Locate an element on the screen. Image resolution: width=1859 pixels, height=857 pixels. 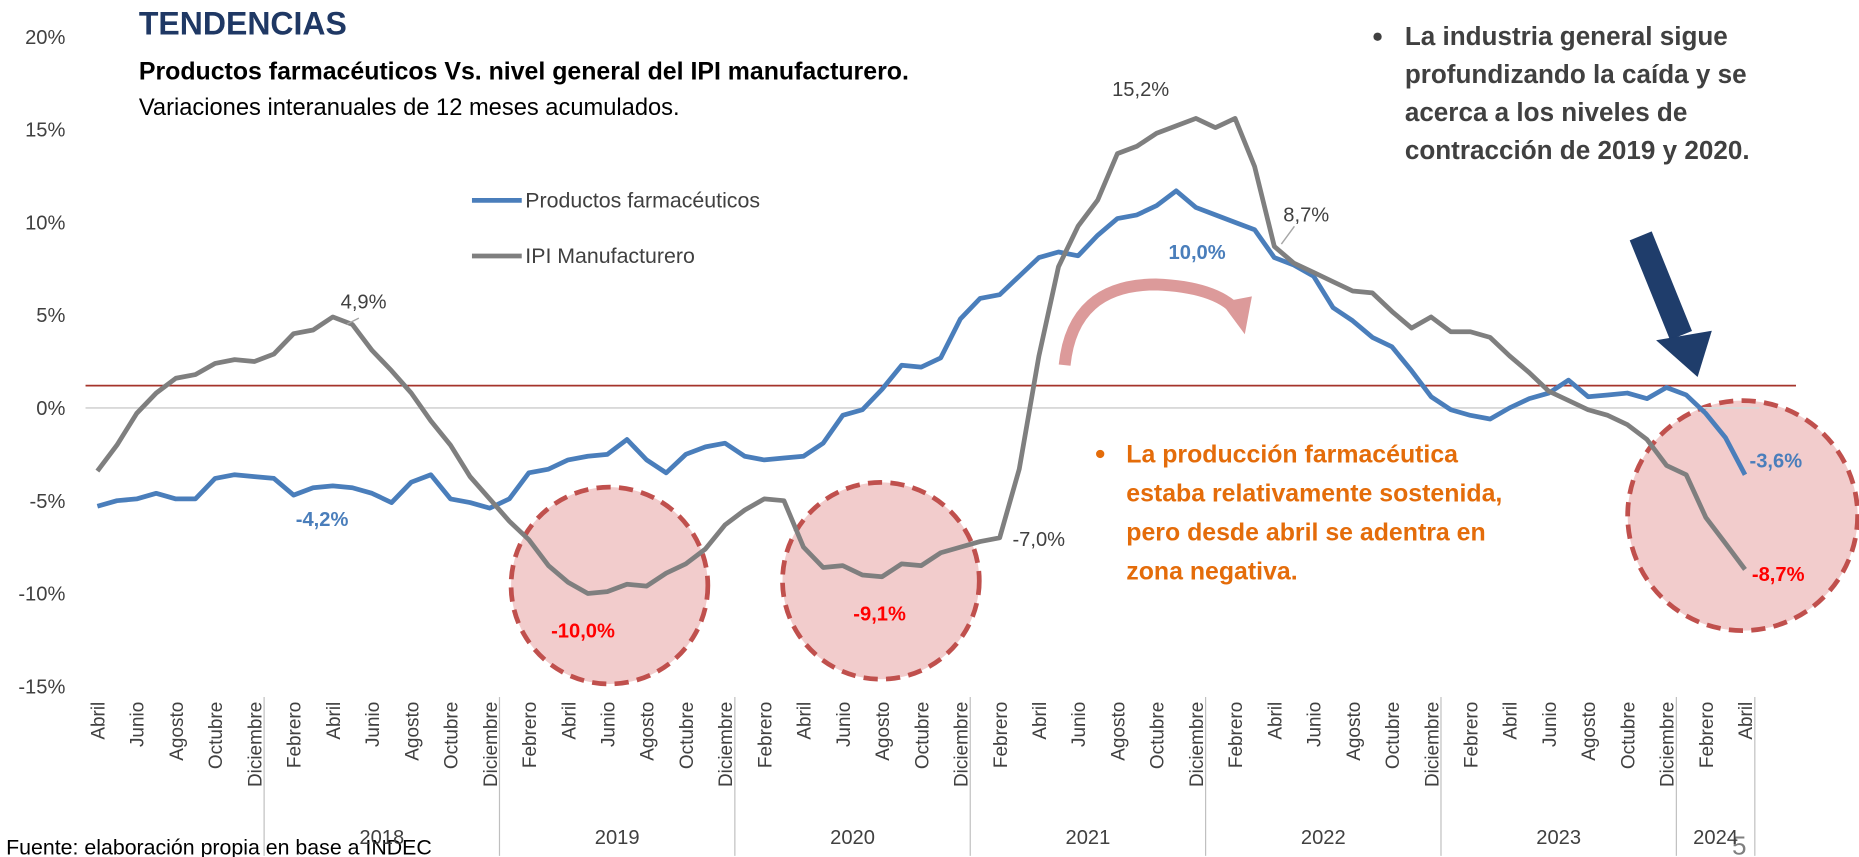
curved-arrow-head is located at coordinates (1236, 315).